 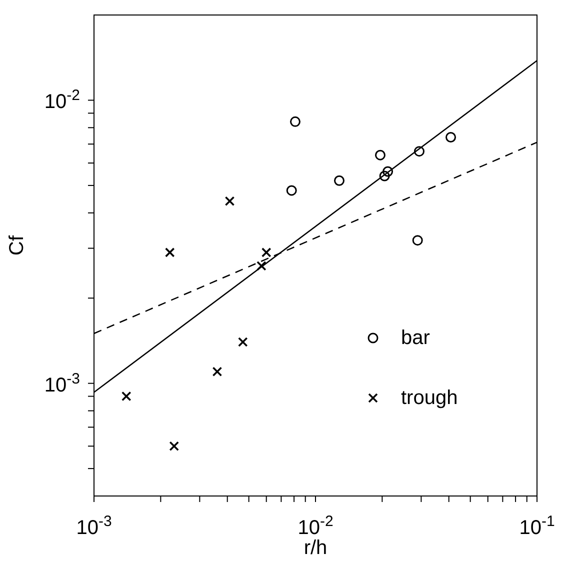 I want to click on legend-label: trough, so click(x=429, y=398).